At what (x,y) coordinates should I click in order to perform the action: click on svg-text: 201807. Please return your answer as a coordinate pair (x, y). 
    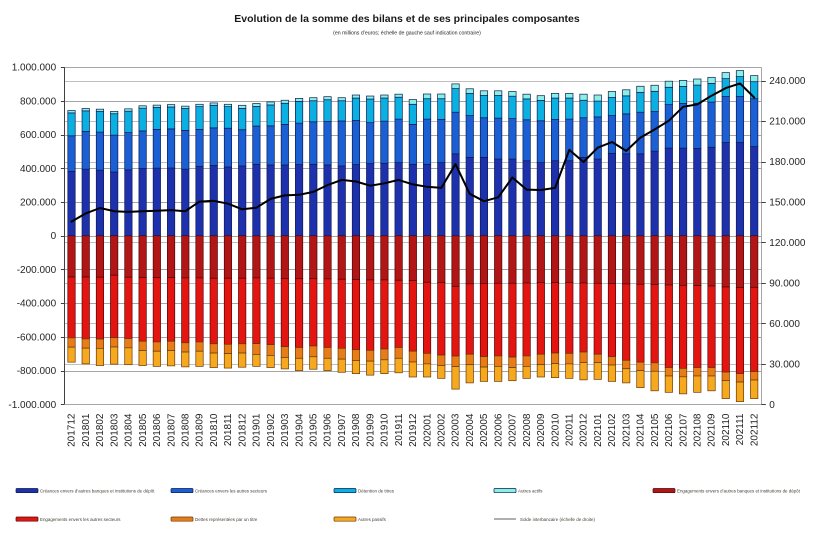
    Looking at the image, I should click on (171, 430).